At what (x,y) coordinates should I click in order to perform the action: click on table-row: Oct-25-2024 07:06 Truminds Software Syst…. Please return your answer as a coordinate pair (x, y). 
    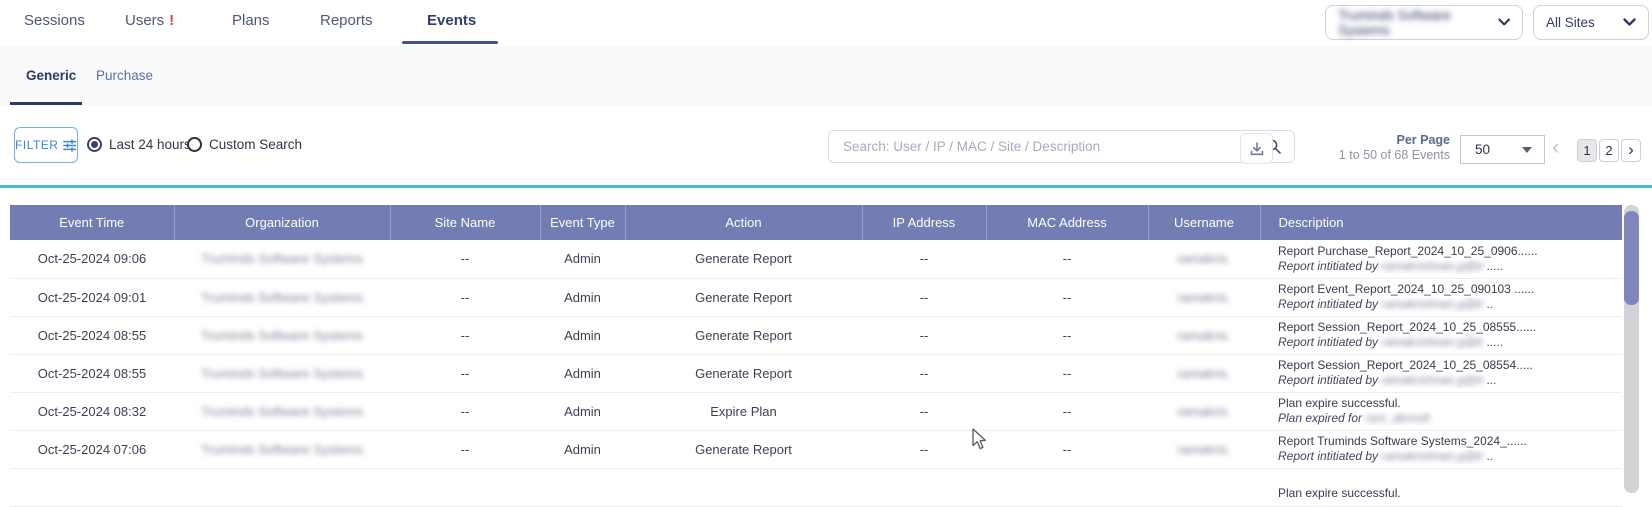
    Looking at the image, I should click on (816, 449).